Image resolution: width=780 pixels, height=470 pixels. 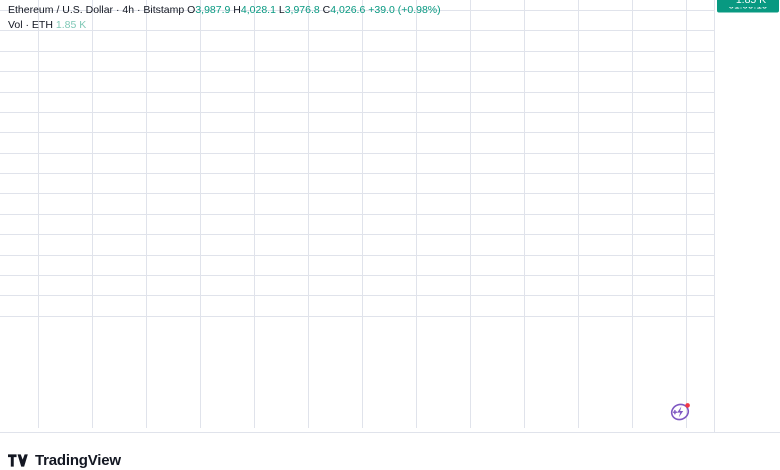 What do you see at coordinates (390, 442) in the screenshot?
I see `time-axis` at bounding box center [390, 442].